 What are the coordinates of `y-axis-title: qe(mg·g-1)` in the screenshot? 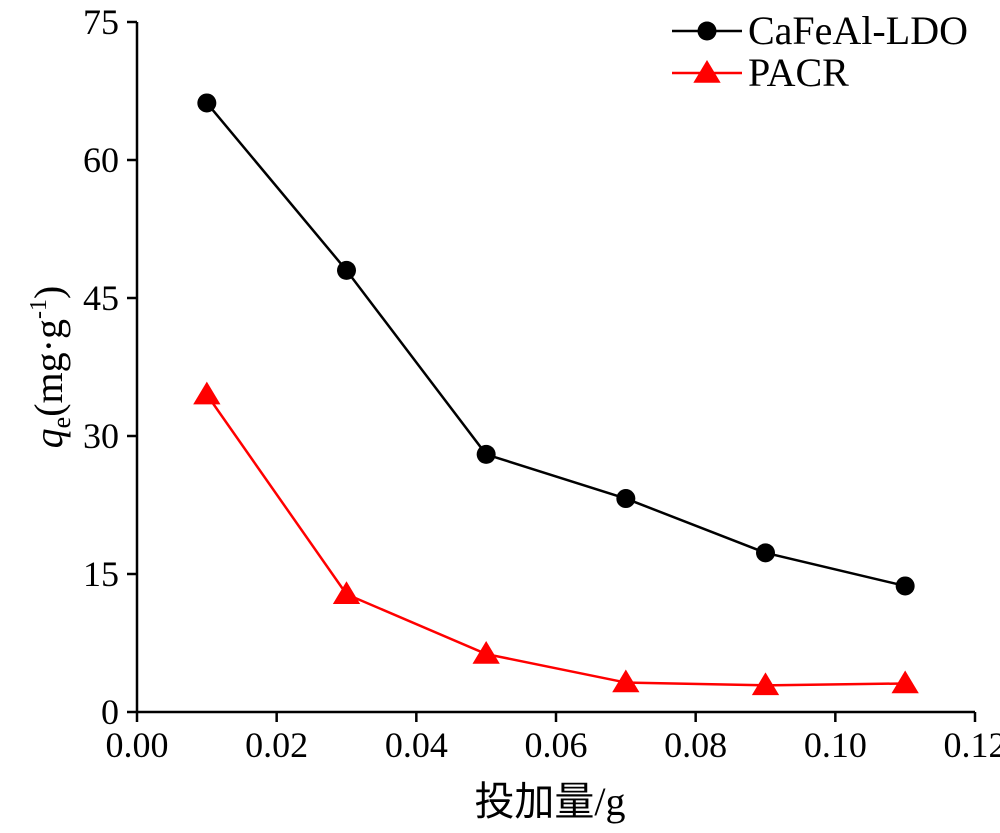 It's located at (51, 367).